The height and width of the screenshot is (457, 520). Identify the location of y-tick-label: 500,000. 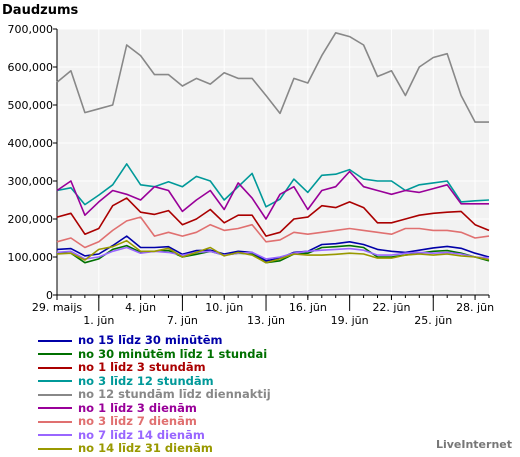
(31, 105).